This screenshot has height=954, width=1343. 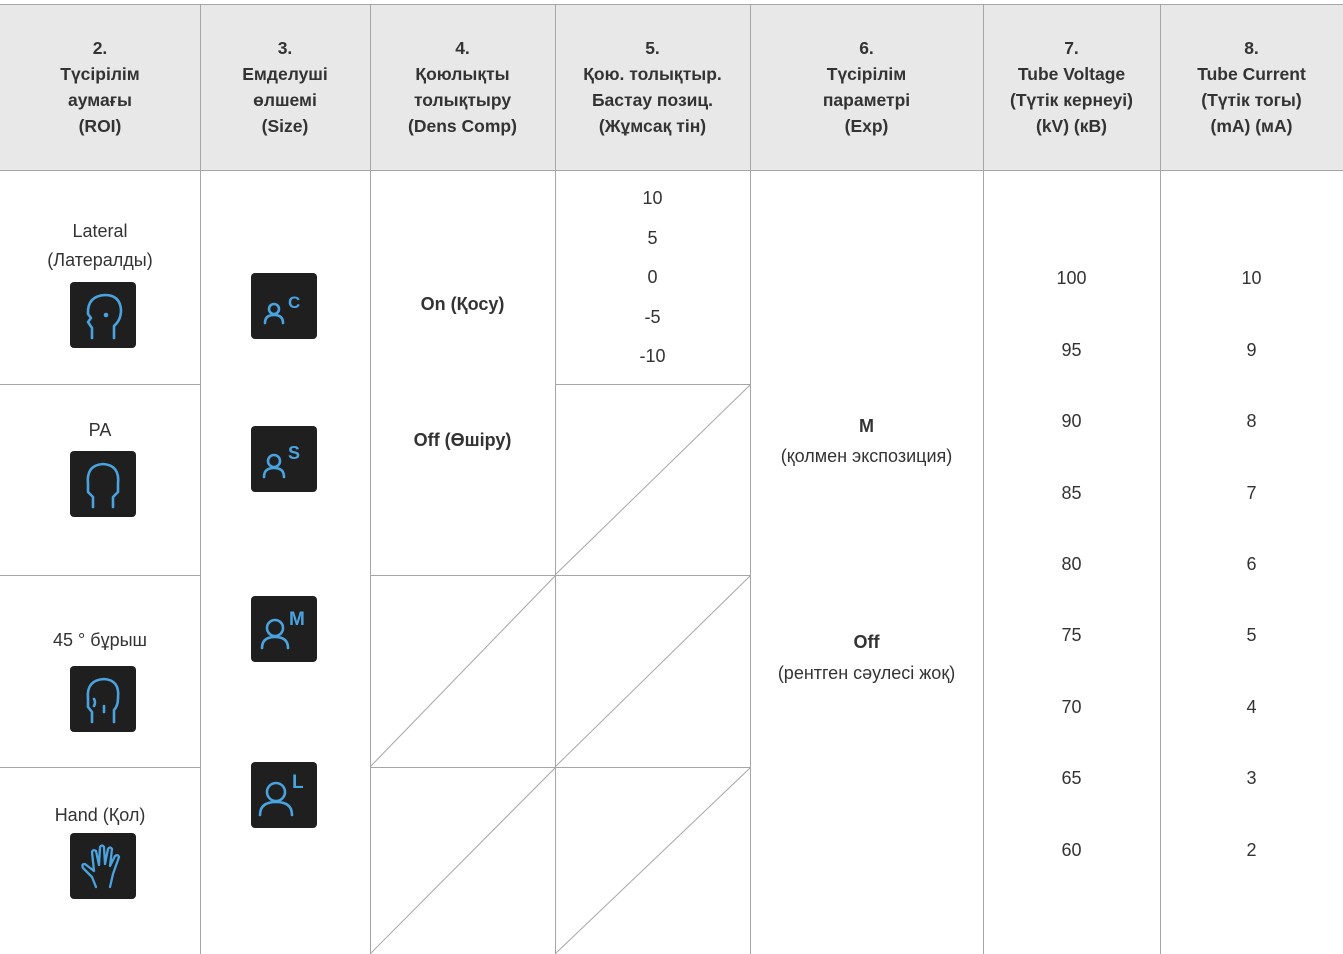 I want to click on tube-voltage-value: 70, so click(x=1071, y=707).